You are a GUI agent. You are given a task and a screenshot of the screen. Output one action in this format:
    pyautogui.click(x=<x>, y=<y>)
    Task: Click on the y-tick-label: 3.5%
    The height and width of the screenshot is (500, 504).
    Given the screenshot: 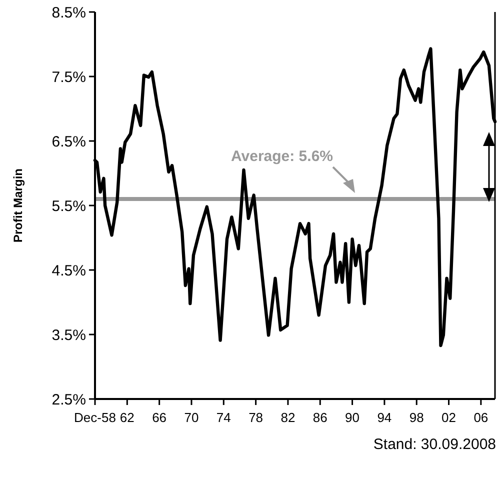 What is the action you would take?
    pyautogui.click(x=69, y=335)
    